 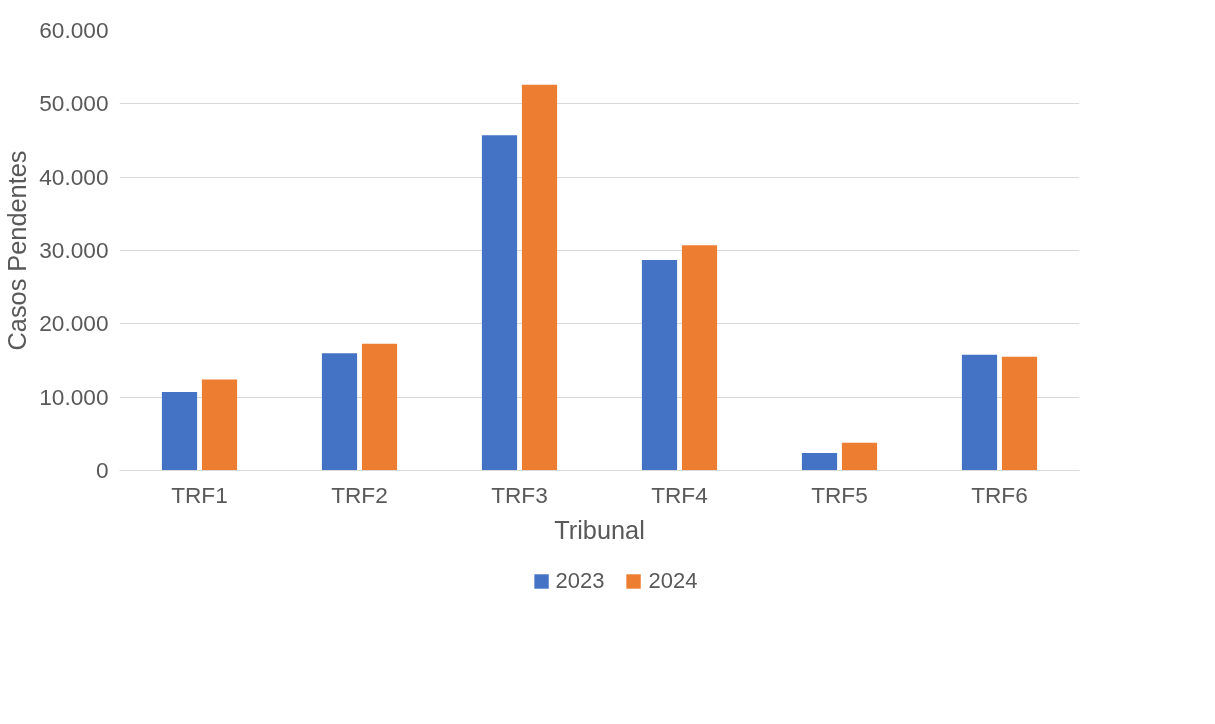 What do you see at coordinates (74, 176) in the screenshot?
I see `y-tick-label: 40.000` at bounding box center [74, 176].